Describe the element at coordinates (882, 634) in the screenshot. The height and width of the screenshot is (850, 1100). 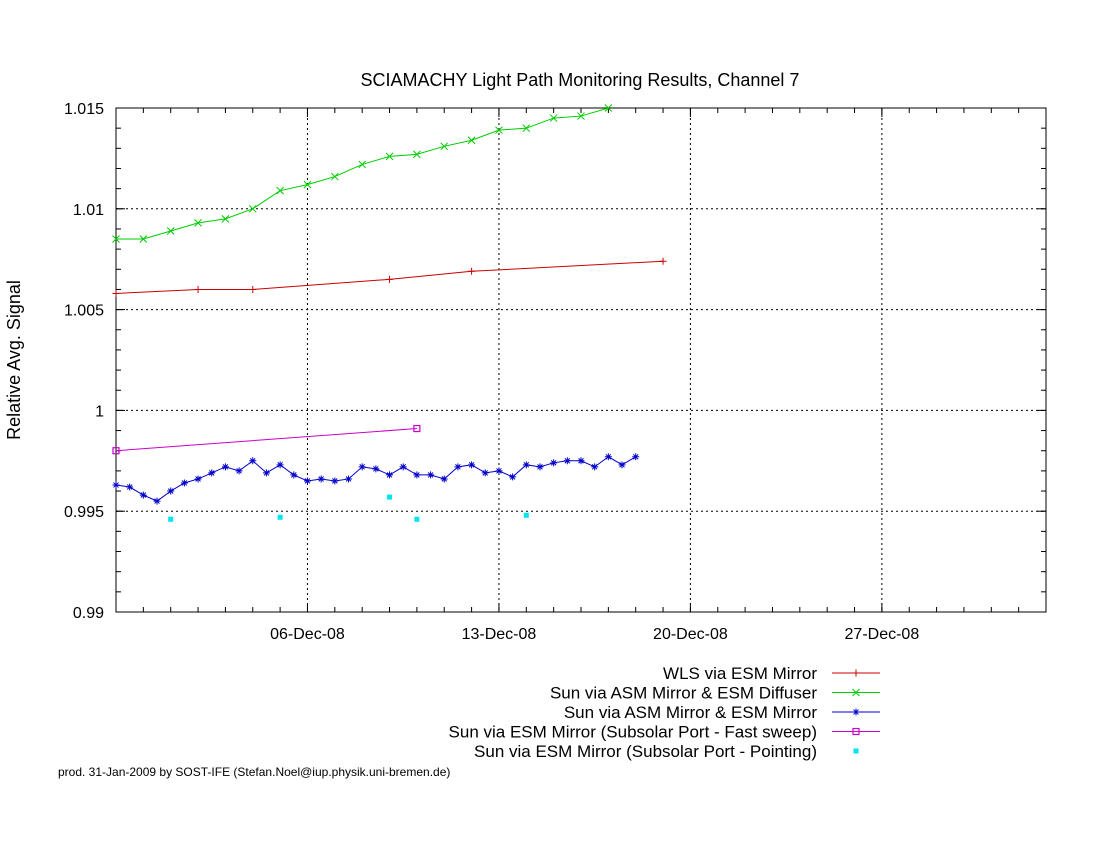
I see `x-tick-label: 27-Dec-08` at that location.